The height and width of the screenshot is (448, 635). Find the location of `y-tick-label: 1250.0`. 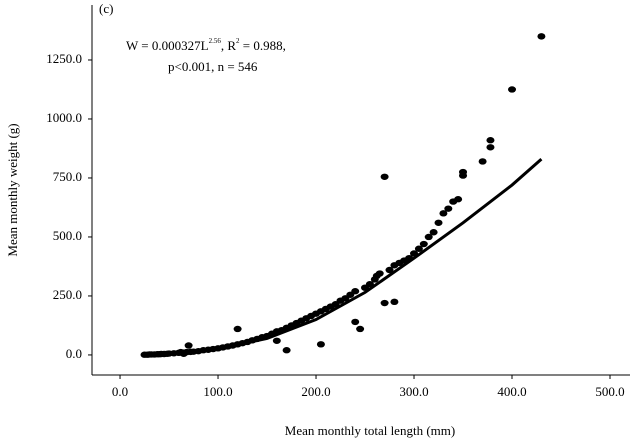

y-tick-label: 1250.0 is located at coordinates (64, 58).